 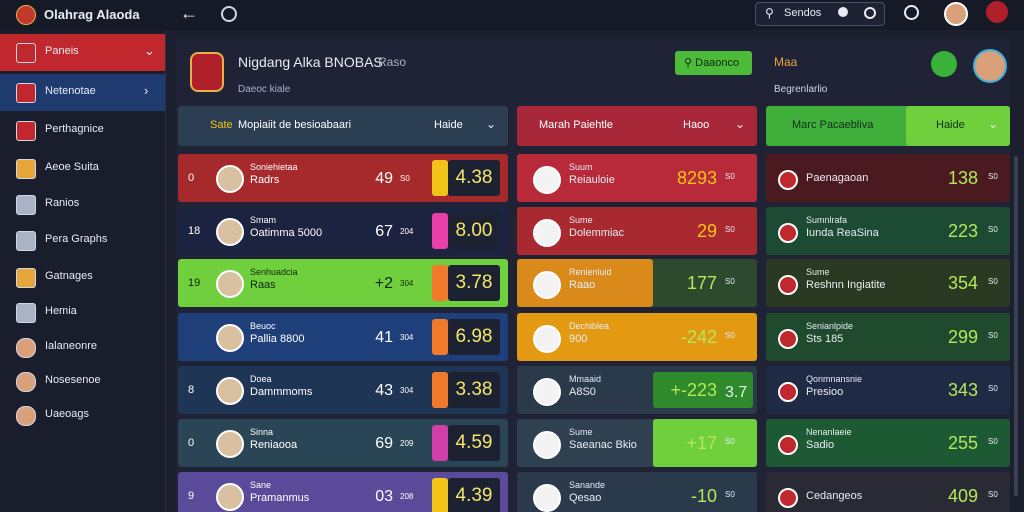 I want to click on row-sub: Qesao, so click(x=585, y=498).